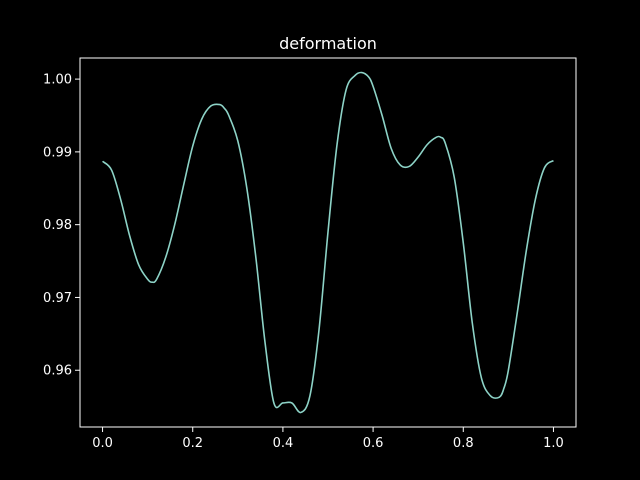 This screenshot has width=640, height=480. Describe the element at coordinates (102, 443) in the screenshot. I see `x-tick-label: 0.0` at that location.